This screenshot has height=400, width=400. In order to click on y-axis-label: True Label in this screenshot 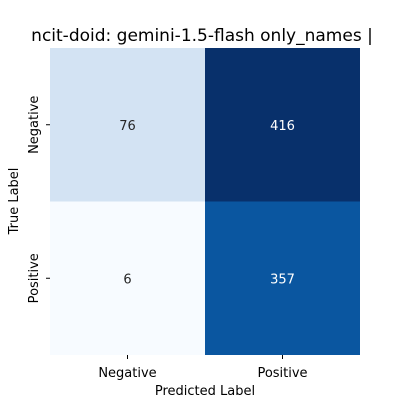, I will do `click(14, 202)`.